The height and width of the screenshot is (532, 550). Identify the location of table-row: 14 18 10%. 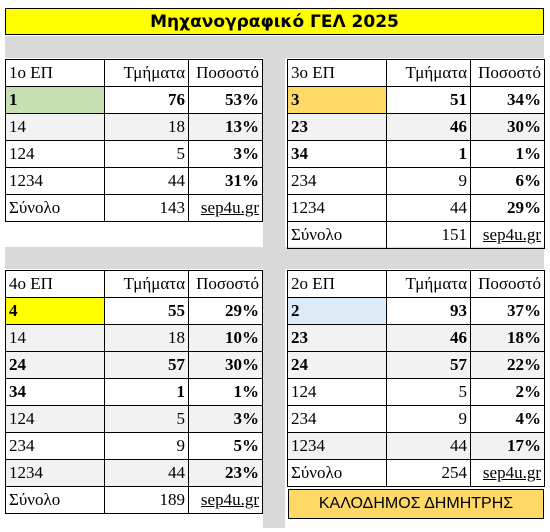
(134, 338).